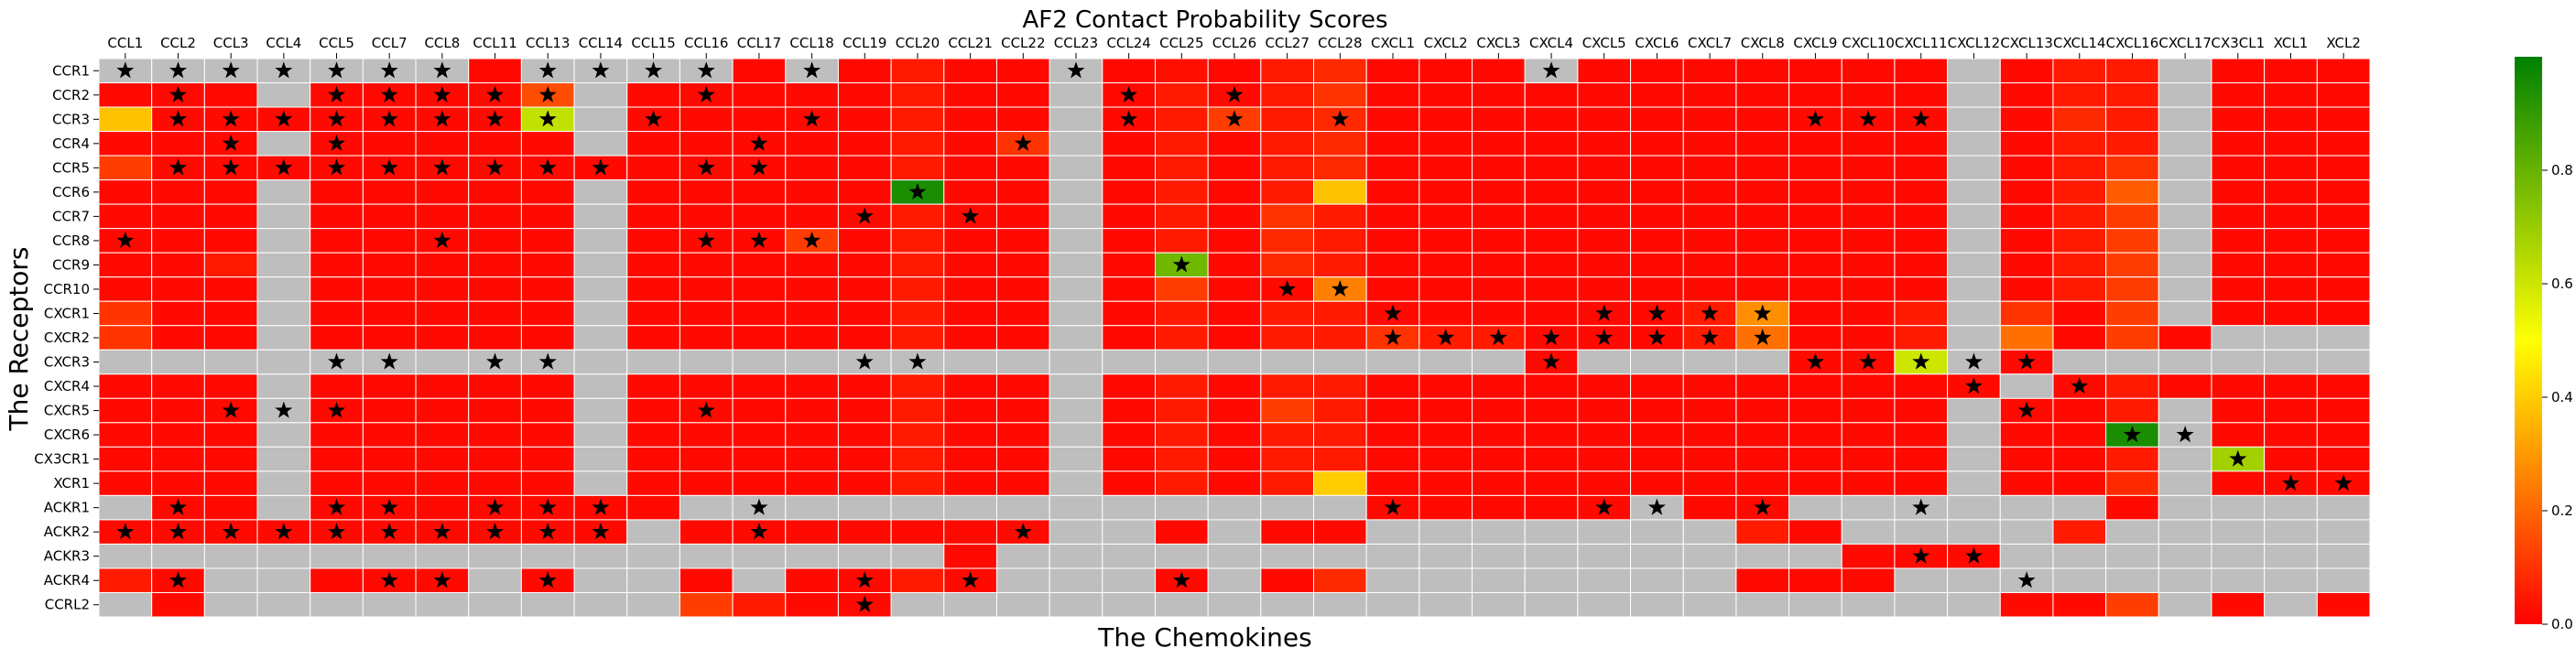 The image size is (2576, 659). I want to click on x-tick-label: CXCL6, so click(1657, 43).